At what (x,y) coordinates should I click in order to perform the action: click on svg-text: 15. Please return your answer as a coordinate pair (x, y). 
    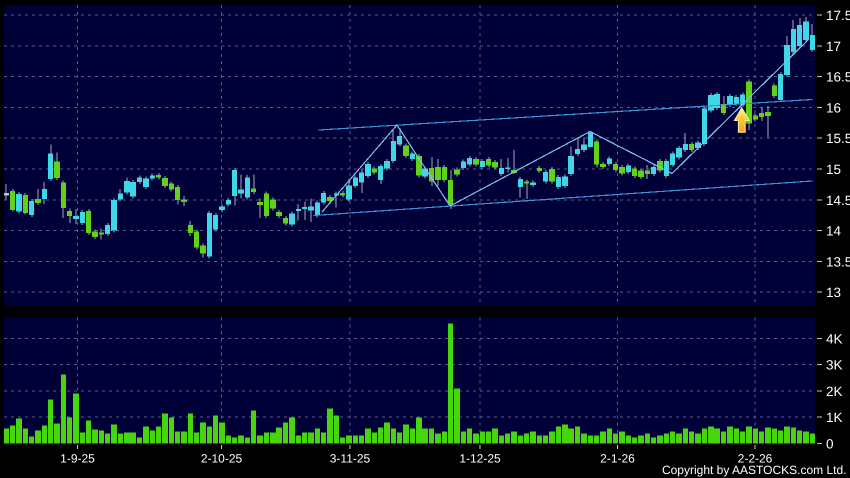
    Looking at the image, I should click on (833, 169).